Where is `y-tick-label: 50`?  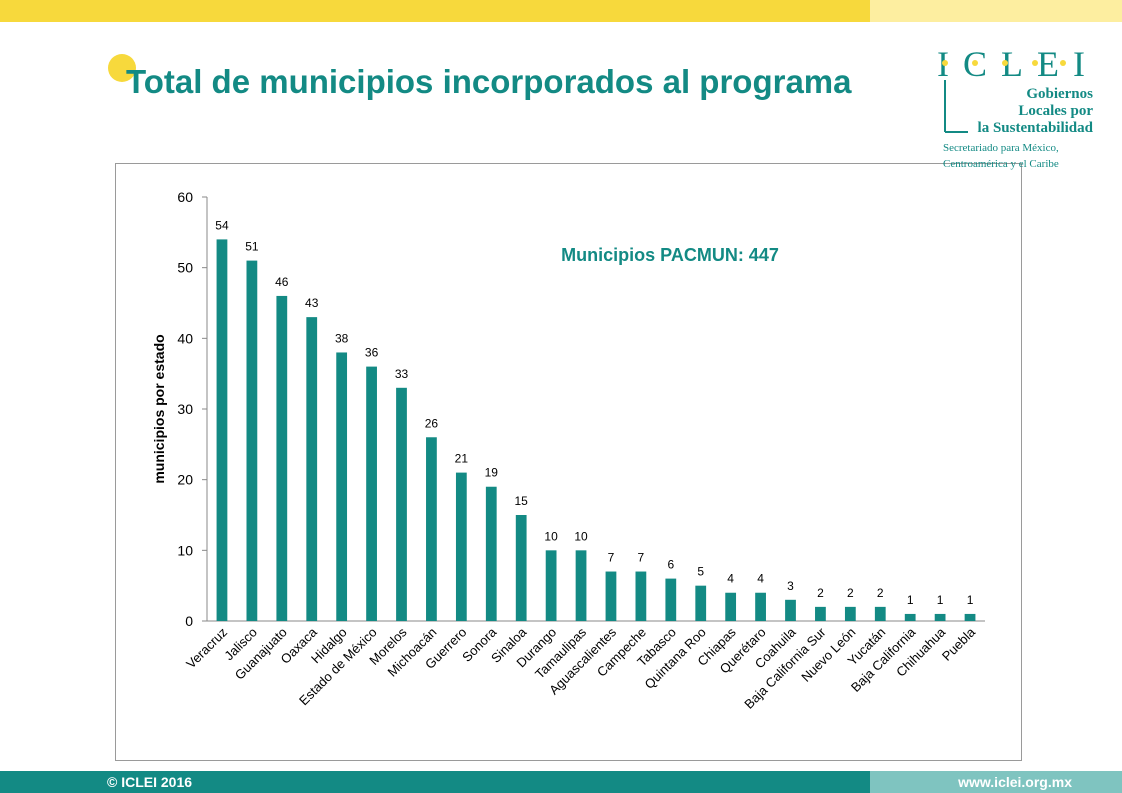 y-tick-label: 50 is located at coordinates (185, 268).